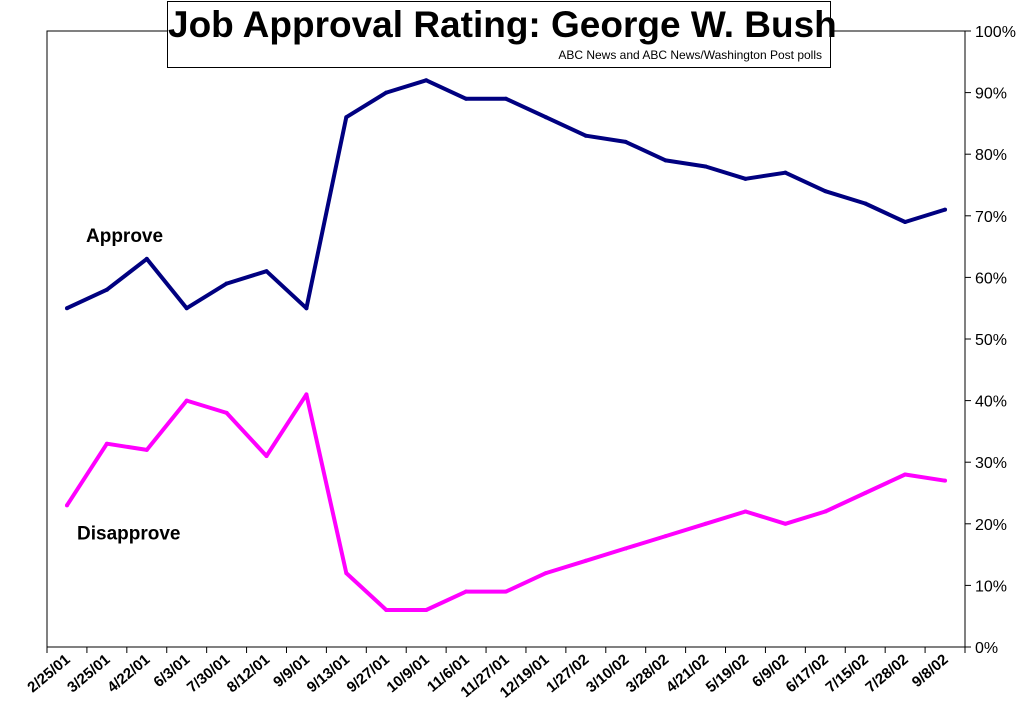 The width and height of the screenshot is (1029, 727). I want to click on y-tick-label: 100%, so click(995, 32).